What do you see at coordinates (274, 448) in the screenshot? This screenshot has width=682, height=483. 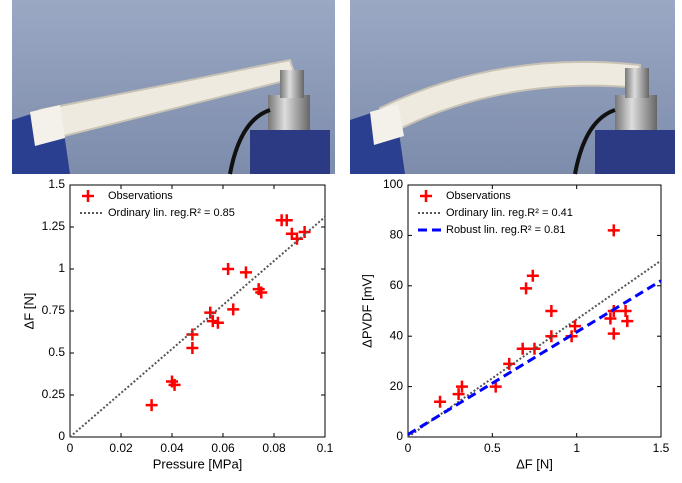 I see `x-tick-label: 0.08` at bounding box center [274, 448].